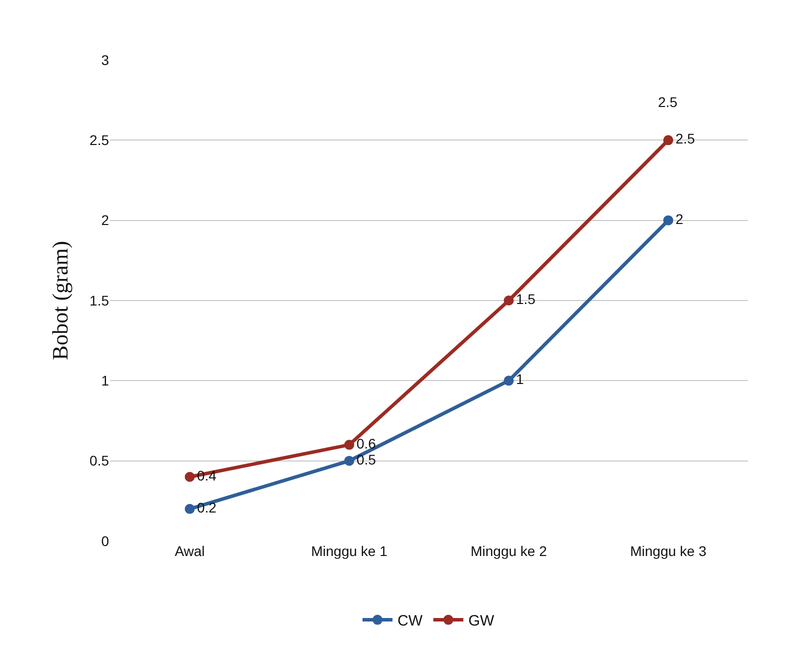 The image size is (788, 651). I want to click on y-tick-label: 3, so click(105, 60).